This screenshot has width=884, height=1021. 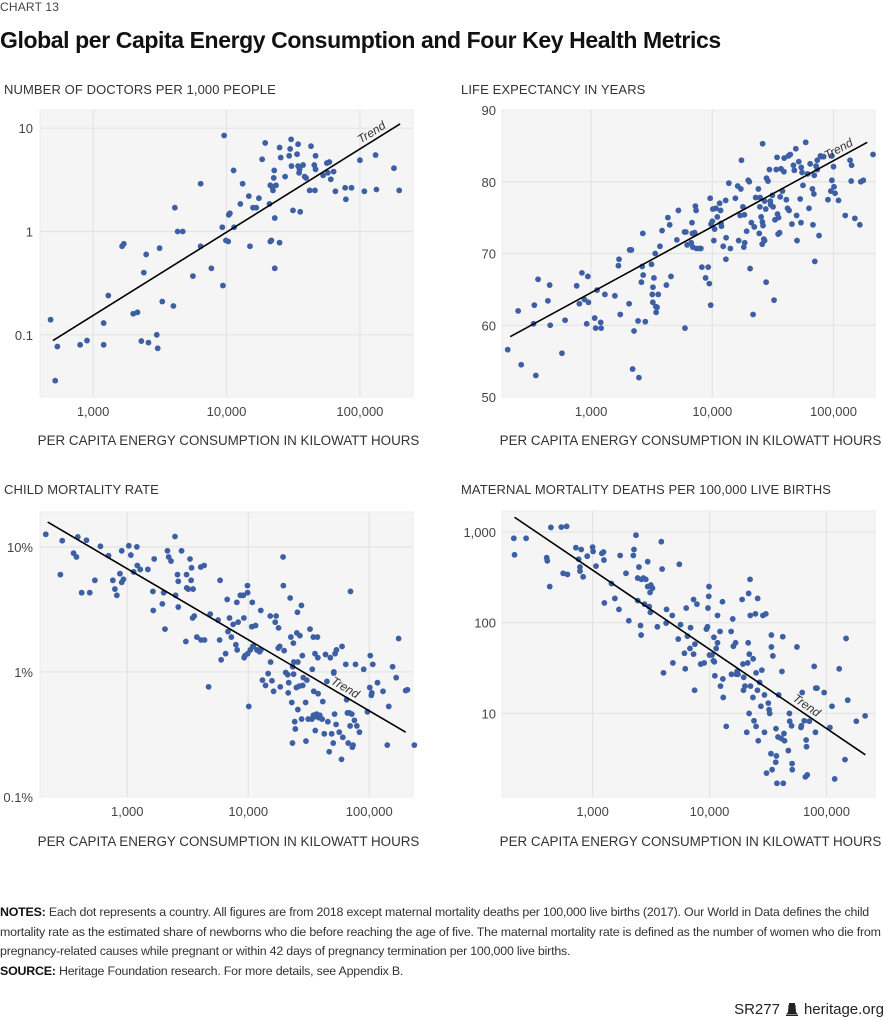 I want to click on y-tick-label: 1%, so click(x=23, y=672).